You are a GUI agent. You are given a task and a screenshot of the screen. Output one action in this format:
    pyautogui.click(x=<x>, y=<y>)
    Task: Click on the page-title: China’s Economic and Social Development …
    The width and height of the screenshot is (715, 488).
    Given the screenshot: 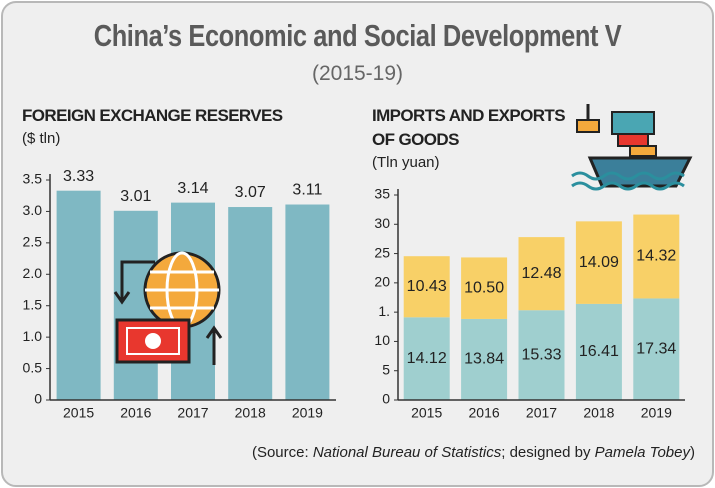 What is the action you would take?
    pyautogui.click(x=357, y=35)
    